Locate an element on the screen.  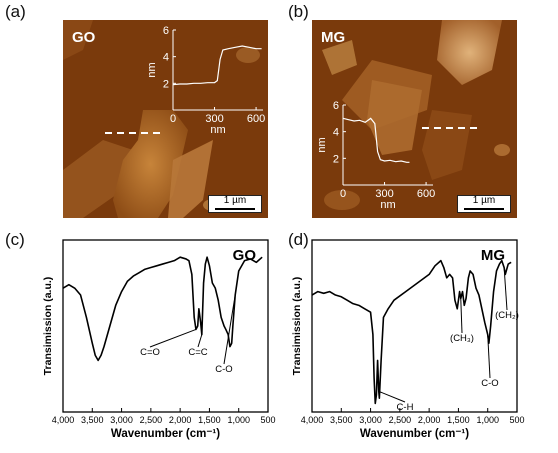
ftir-mg-x-tick-label: 500 is located at coordinates (516, 420).